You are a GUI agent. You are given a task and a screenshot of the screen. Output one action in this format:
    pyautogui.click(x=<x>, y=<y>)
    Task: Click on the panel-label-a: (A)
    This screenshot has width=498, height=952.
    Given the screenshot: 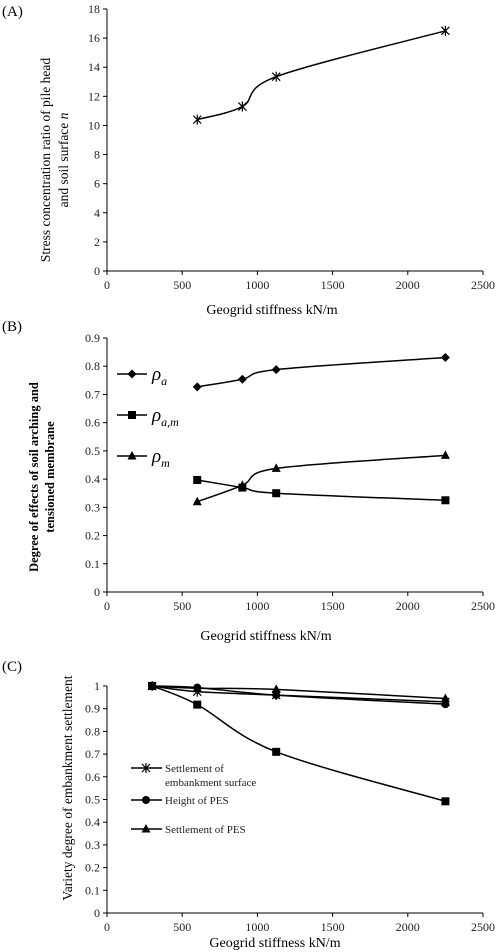 What is the action you would take?
    pyautogui.click(x=12, y=12)
    